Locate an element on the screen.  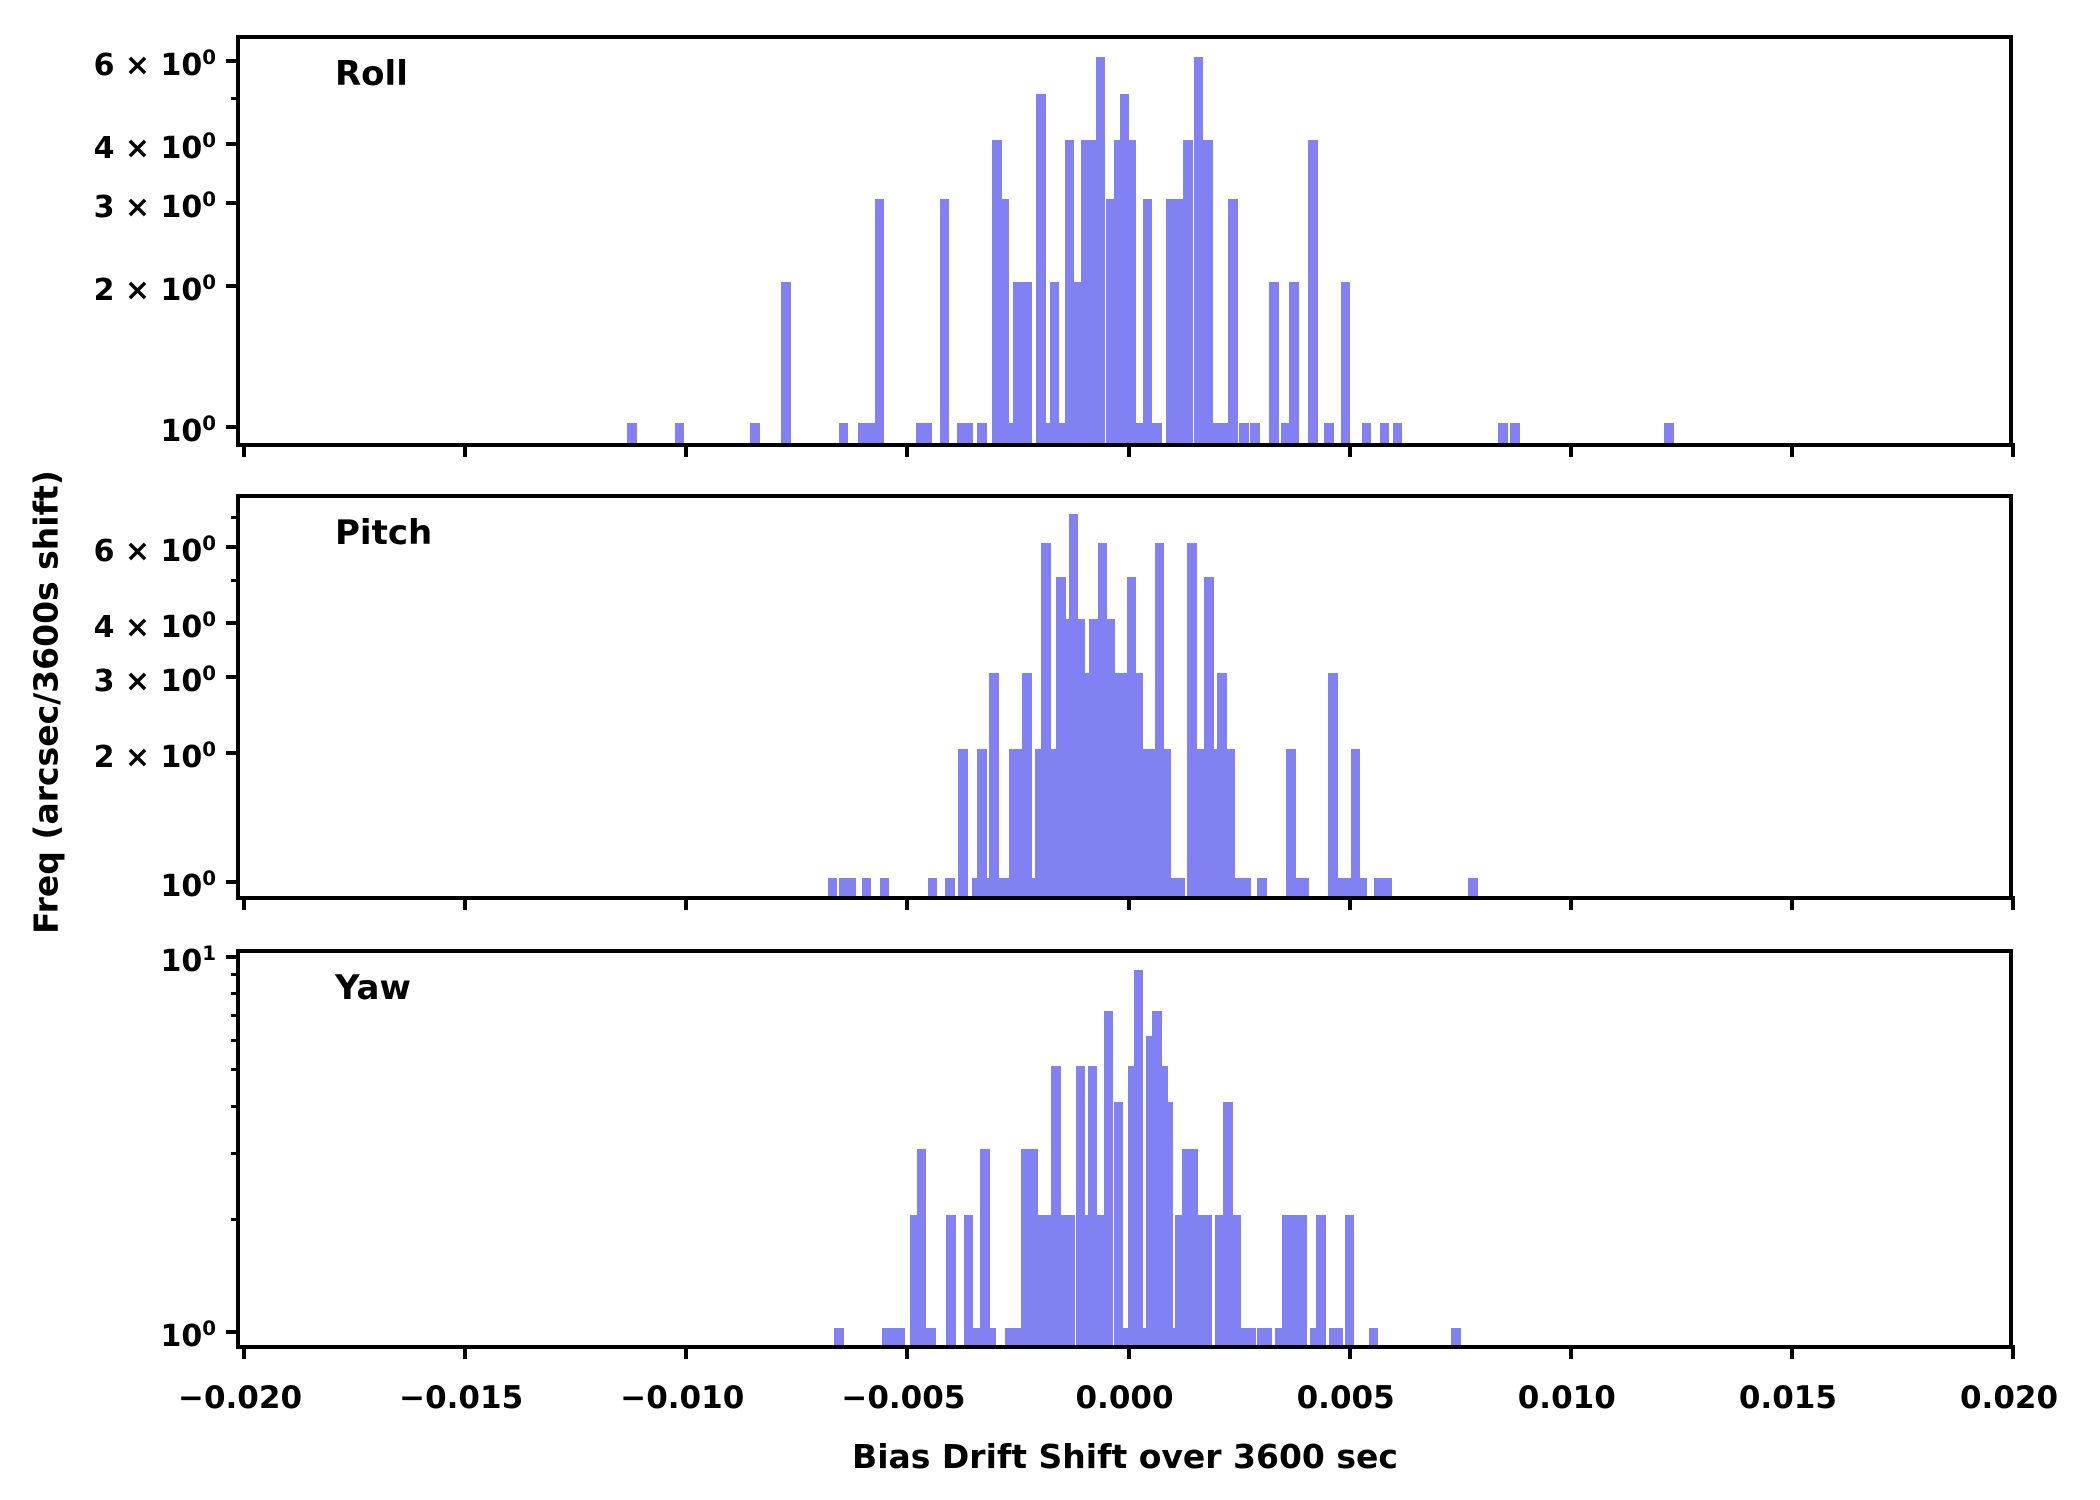
panel-title: Roll is located at coordinates (371, 74).